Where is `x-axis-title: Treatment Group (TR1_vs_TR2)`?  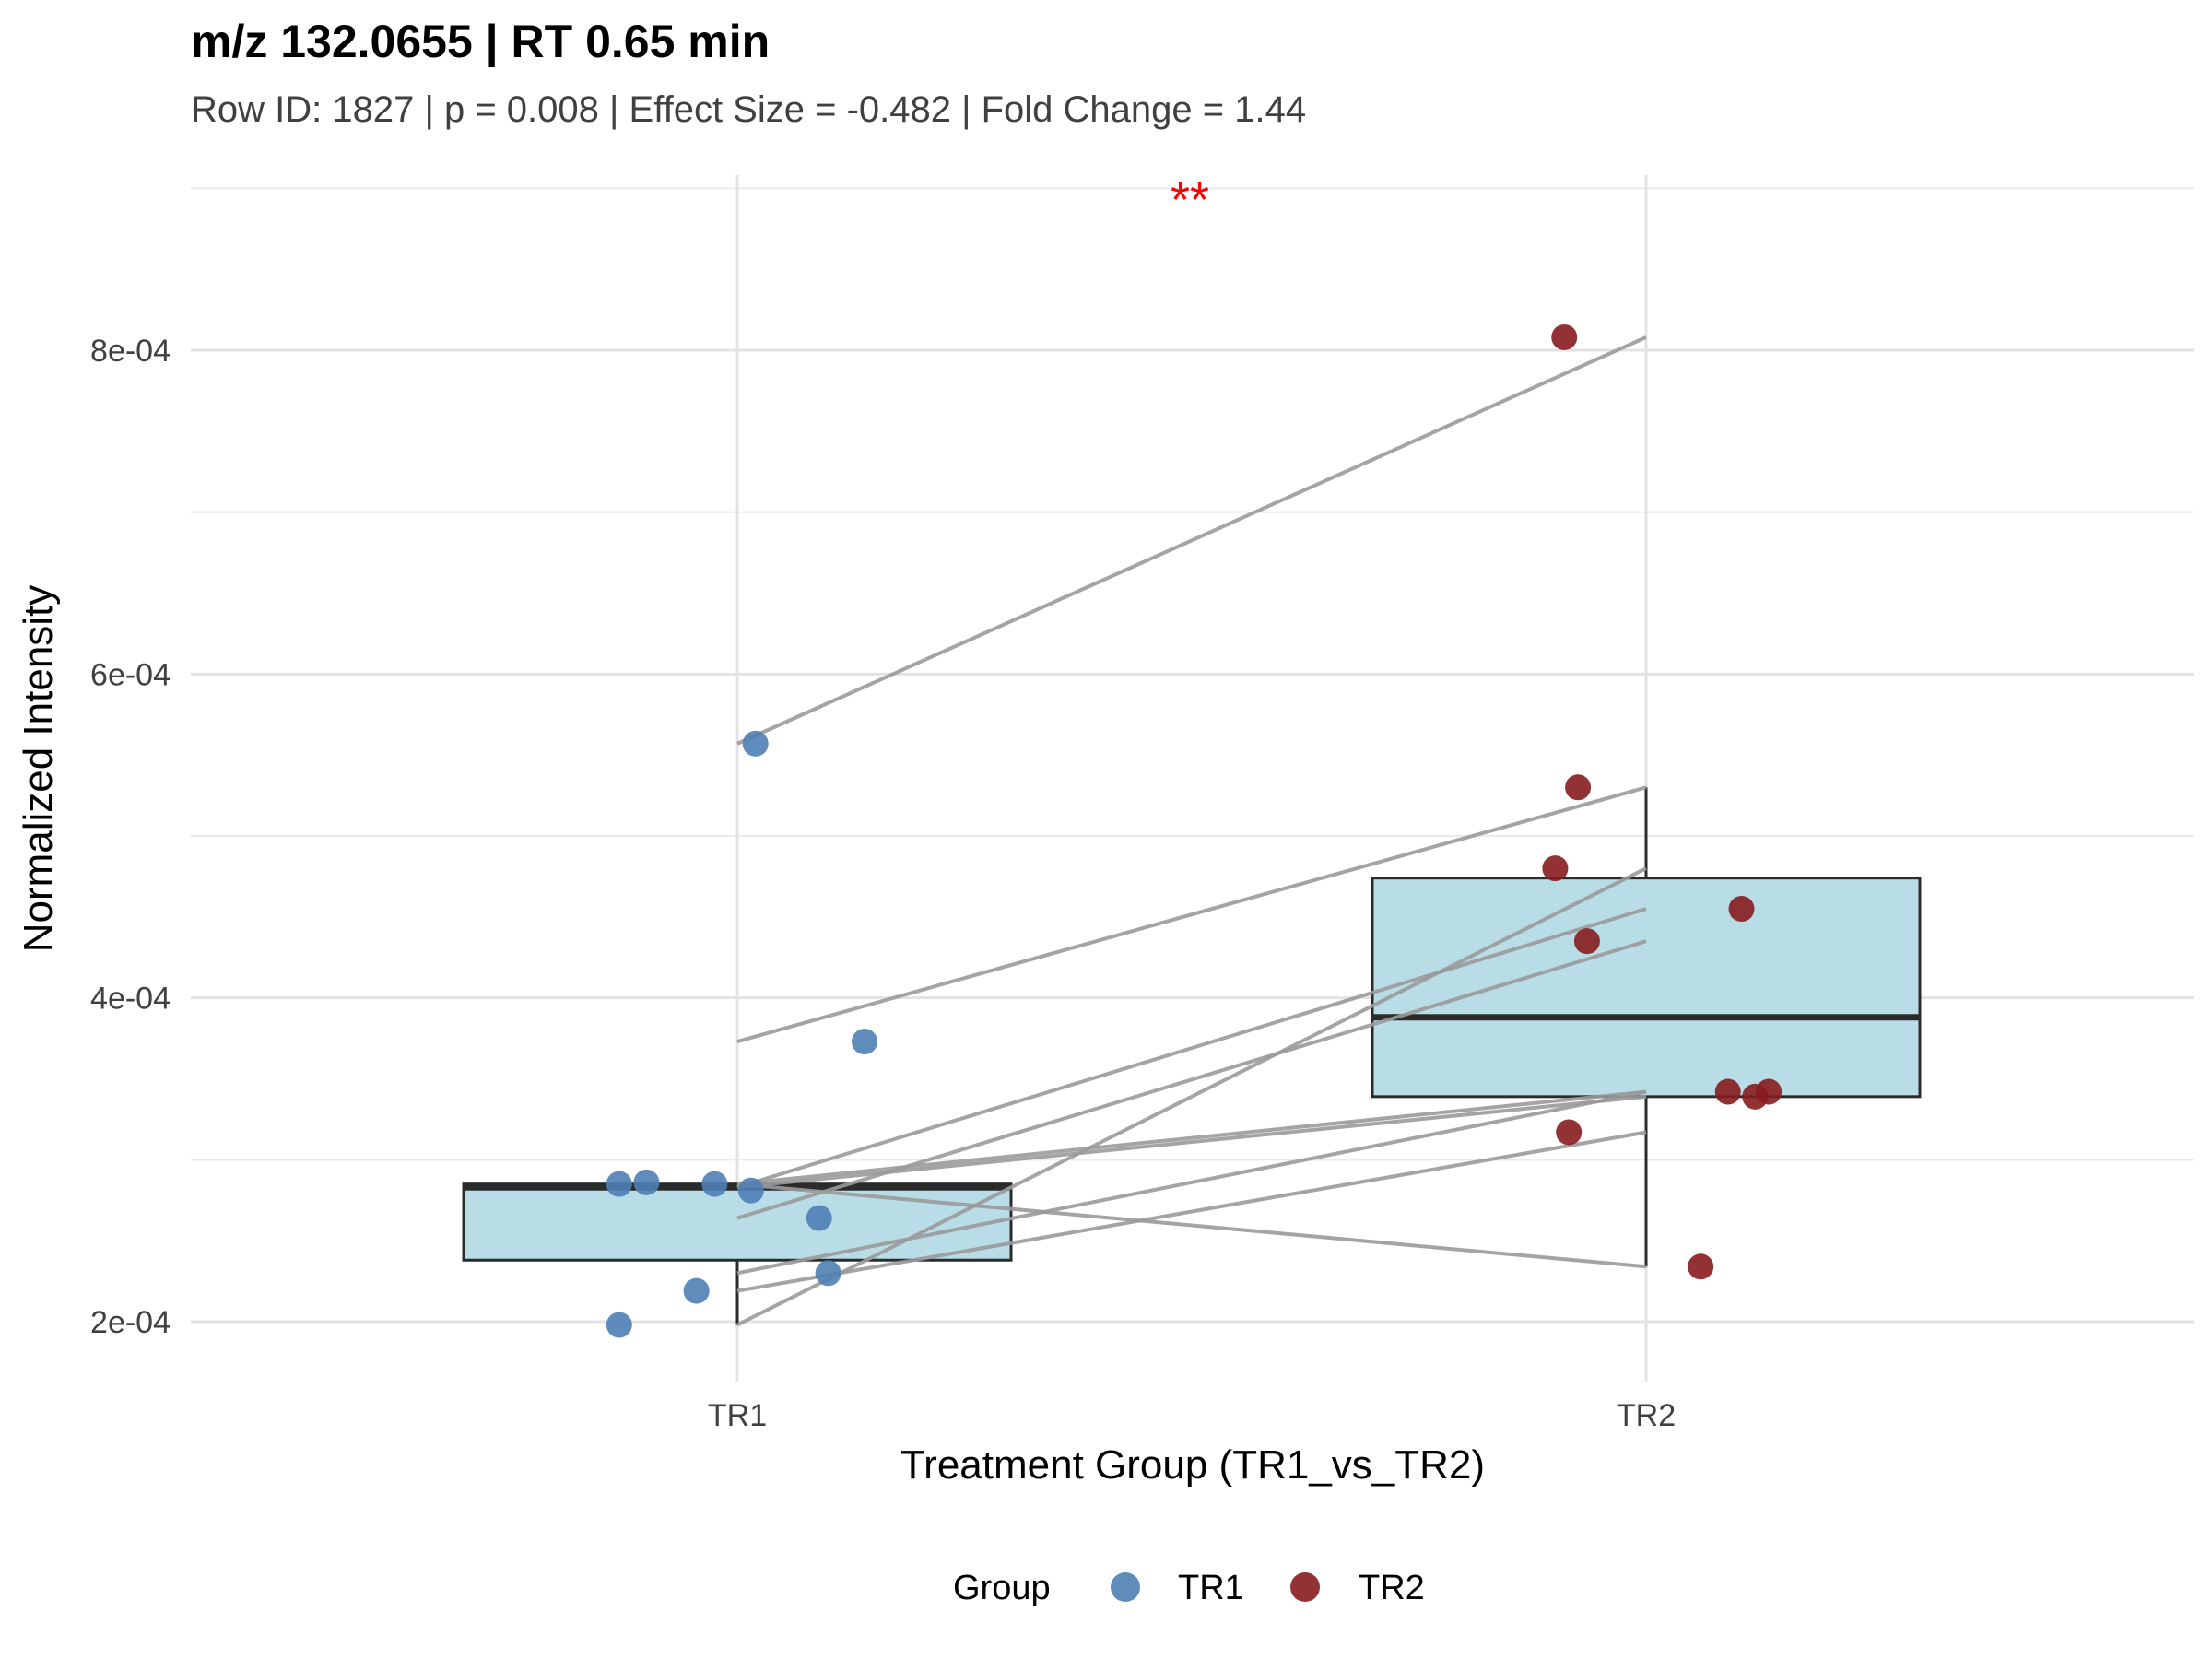
x-axis-title: Treatment Group (TR1_vs_TR2) is located at coordinates (1192, 1465).